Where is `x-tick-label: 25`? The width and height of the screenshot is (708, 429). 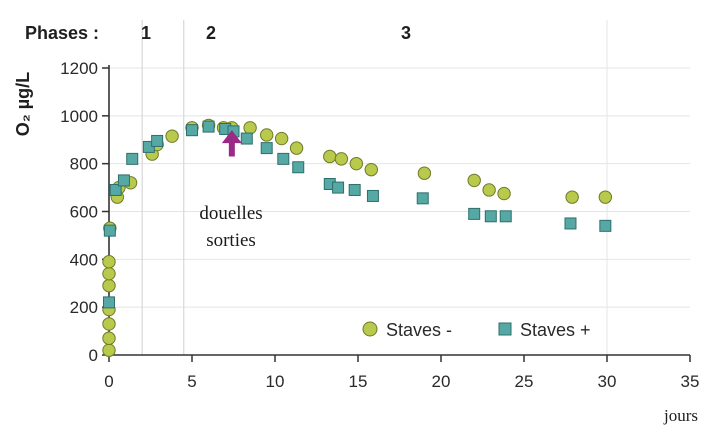
x-tick-label: 25 is located at coordinates (524, 381).